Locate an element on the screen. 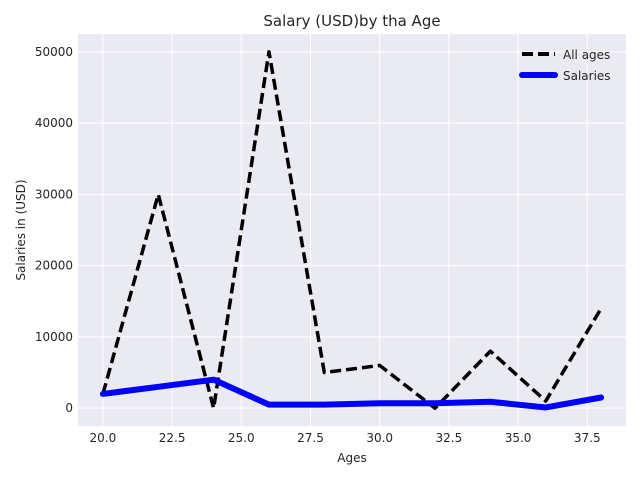 This screenshot has height=480, width=640. chart-title: Salary (USD)by tha Age is located at coordinates (351, 21).